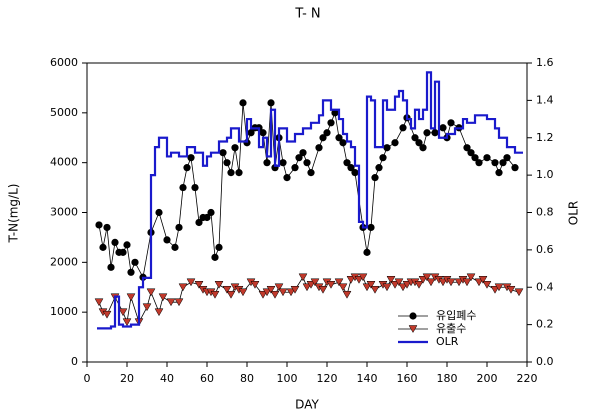 The width and height of the screenshot is (601, 420). Describe the element at coordinates (367, 378) in the screenshot. I see `x-tick-label: 140` at that location.